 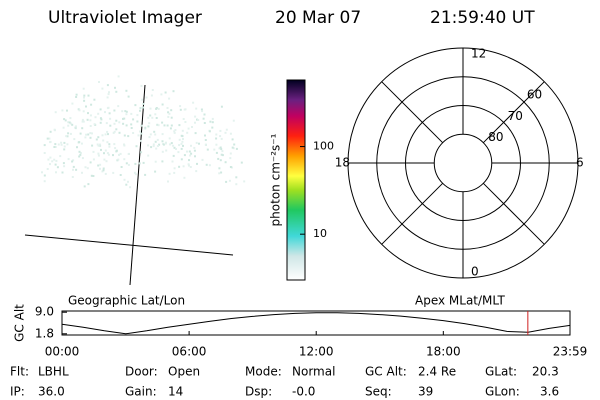 I want to click on info-value: Normal, so click(x=313, y=372).